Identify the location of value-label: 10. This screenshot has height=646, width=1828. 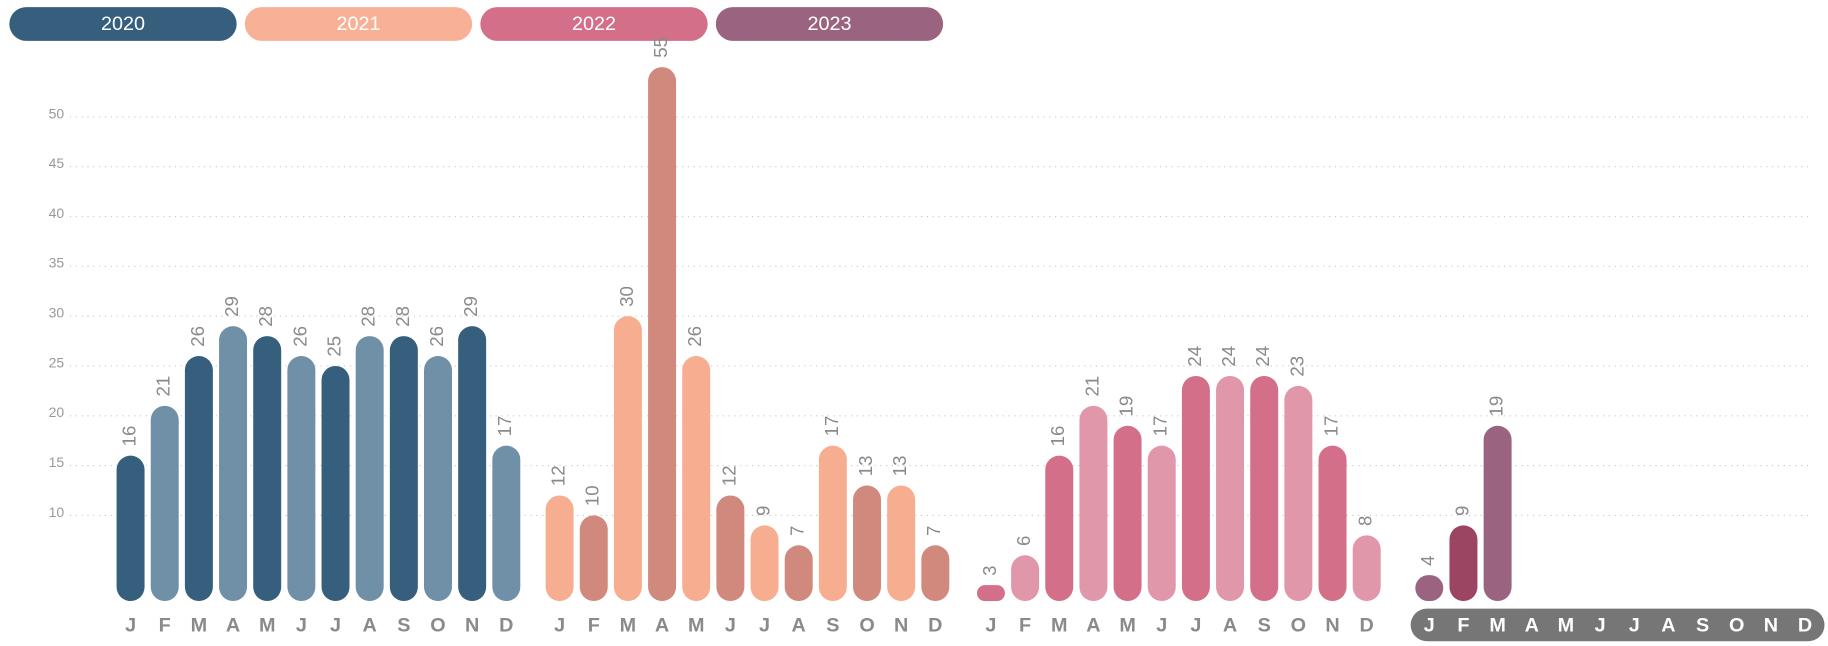
(592, 495).